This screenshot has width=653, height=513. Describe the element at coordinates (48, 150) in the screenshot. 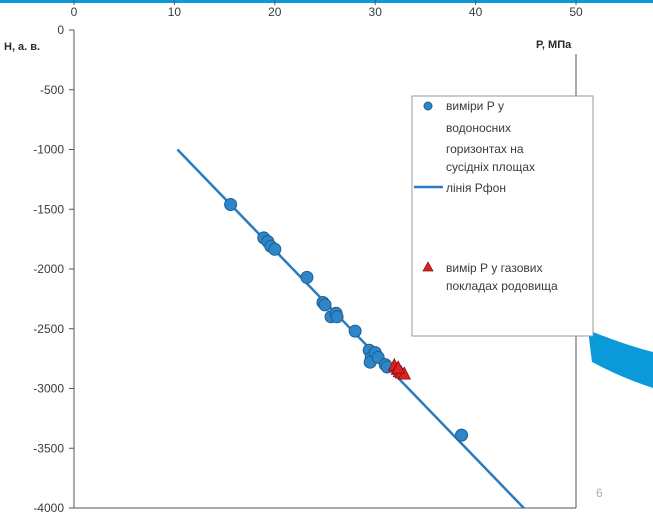

I see `y-tick-label: -1000` at that location.